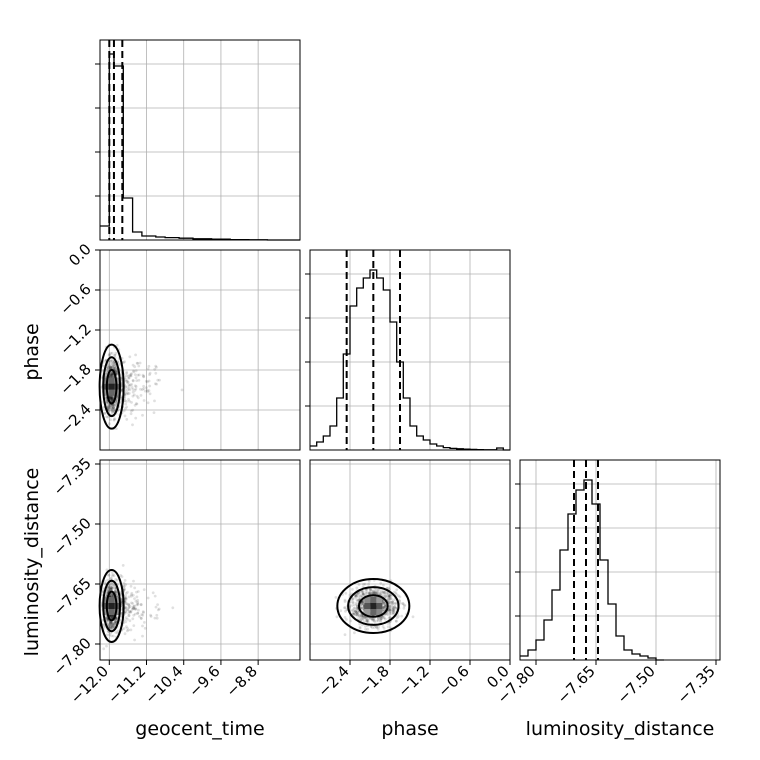 The image size is (760, 760). I want to click on x-tick-label: −7.50, so click(636, 684).